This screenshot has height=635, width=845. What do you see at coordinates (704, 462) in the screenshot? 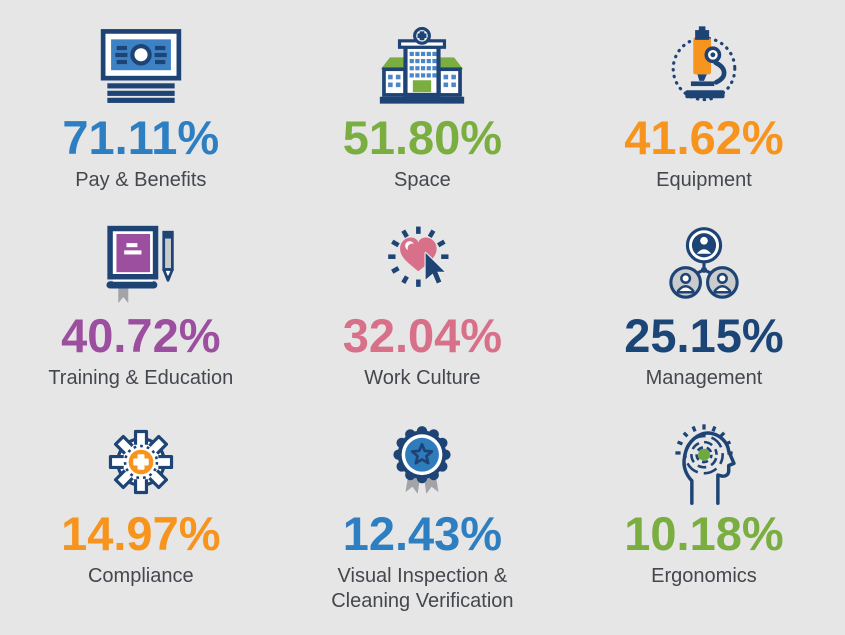
I see `head-brain-icon` at bounding box center [704, 462].